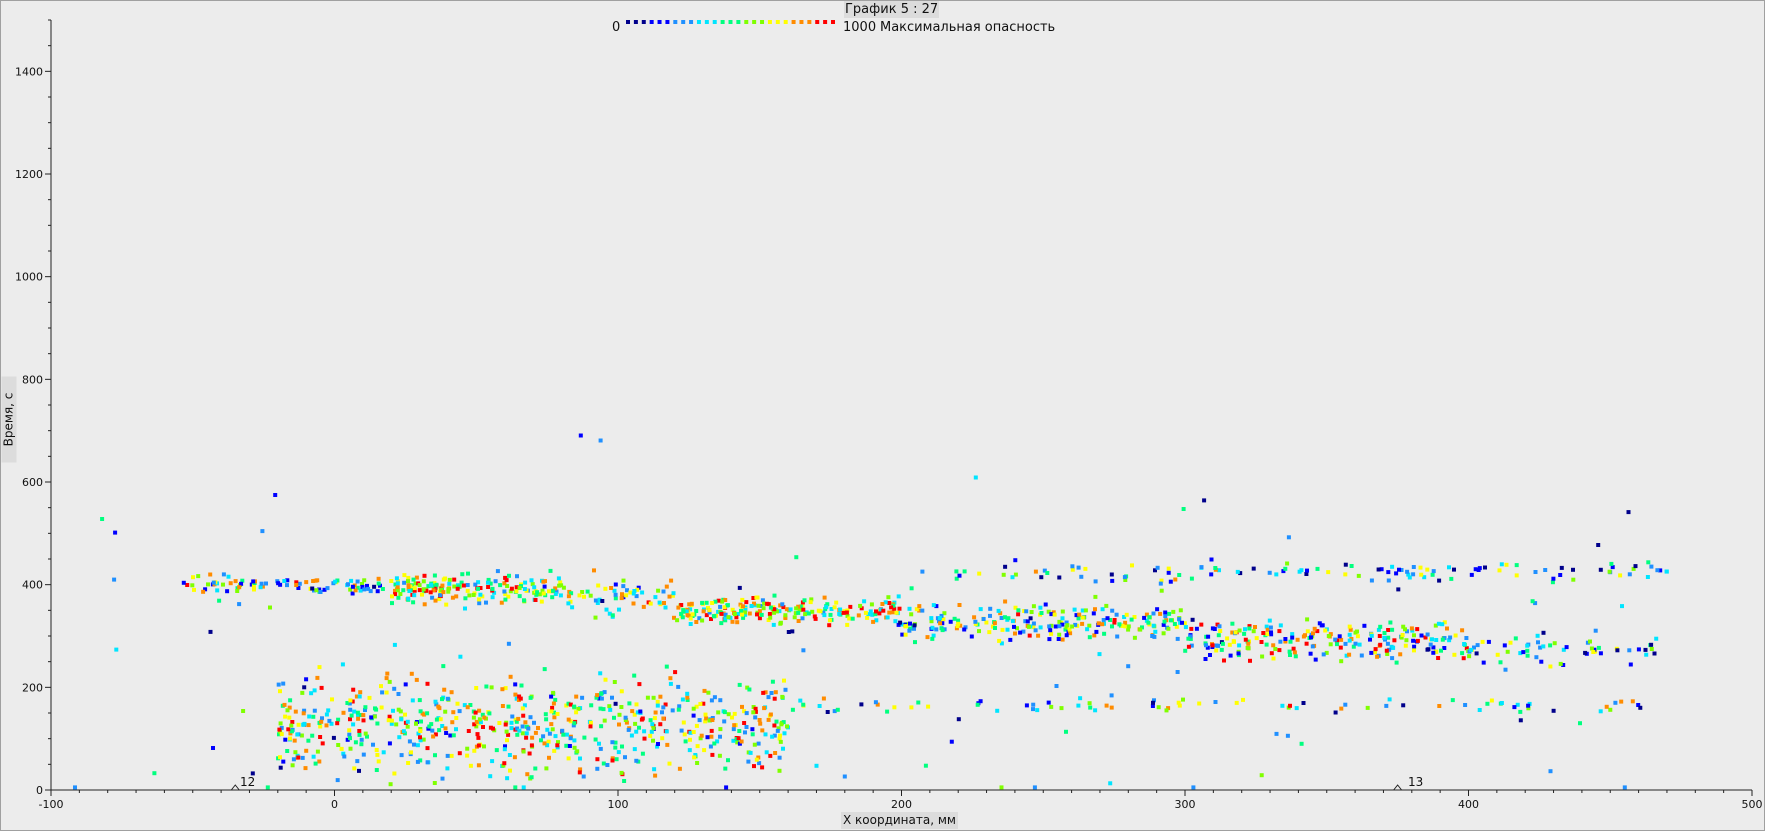  What do you see at coordinates (1416, 782) in the screenshot?
I see `marker-label-13: 13` at bounding box center [1416, 782].